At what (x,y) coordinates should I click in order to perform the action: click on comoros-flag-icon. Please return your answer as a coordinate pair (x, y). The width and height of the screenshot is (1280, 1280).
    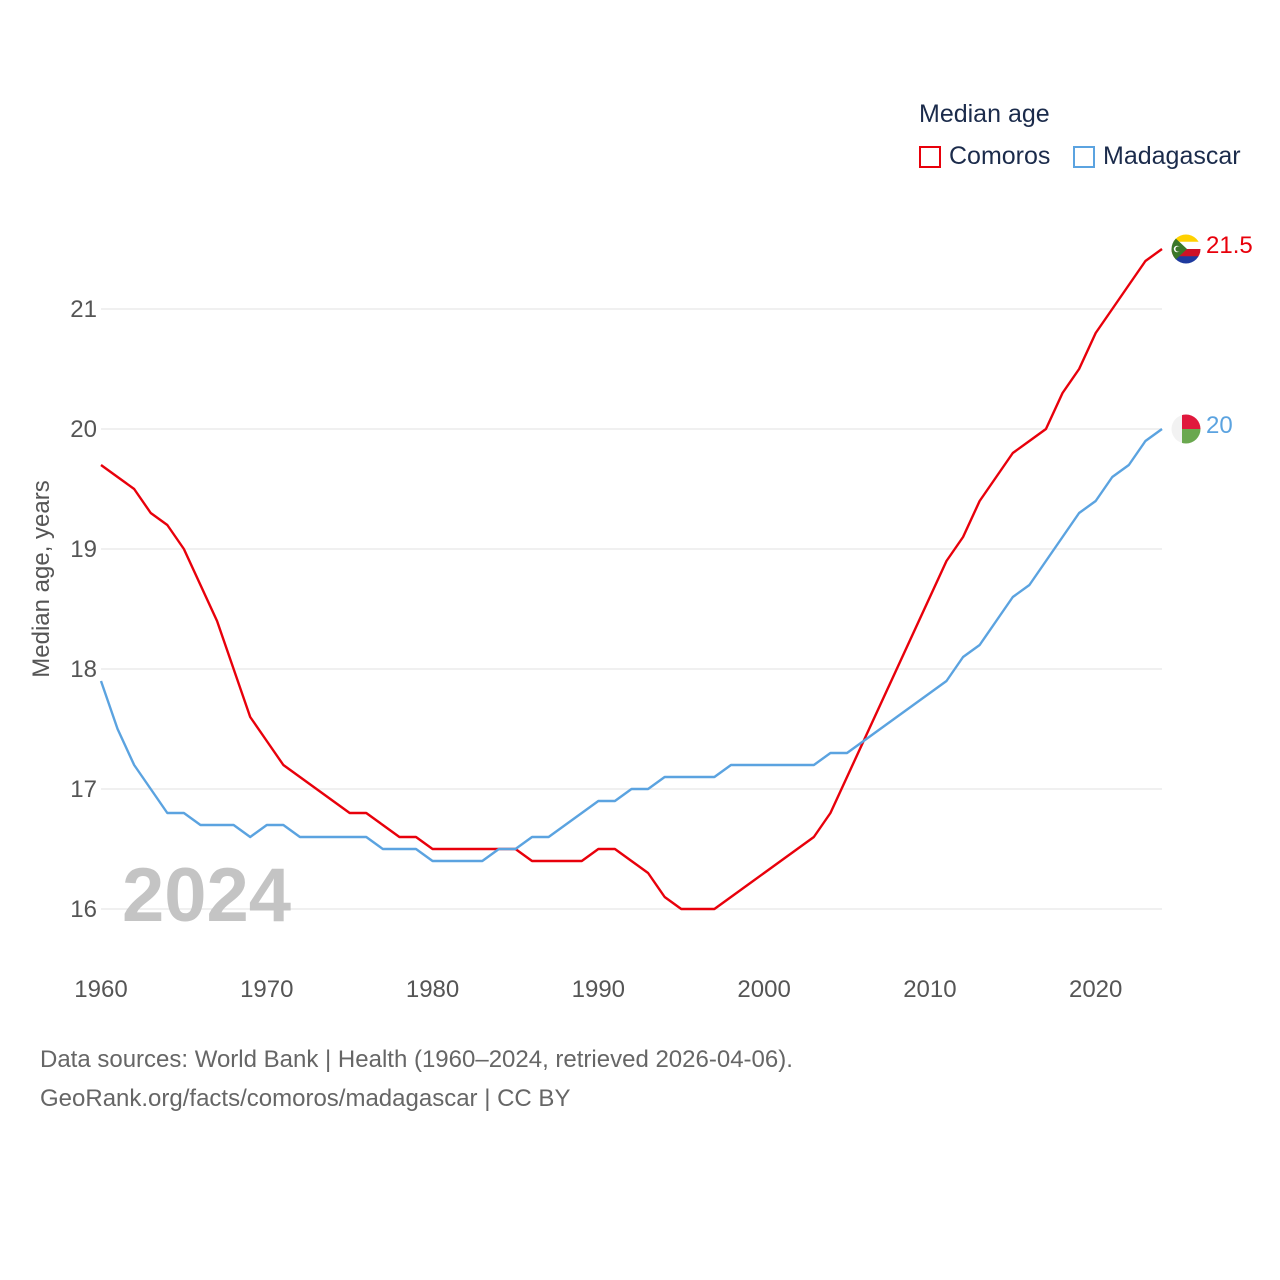
    Looking at the image, I should click on (1186, 249).